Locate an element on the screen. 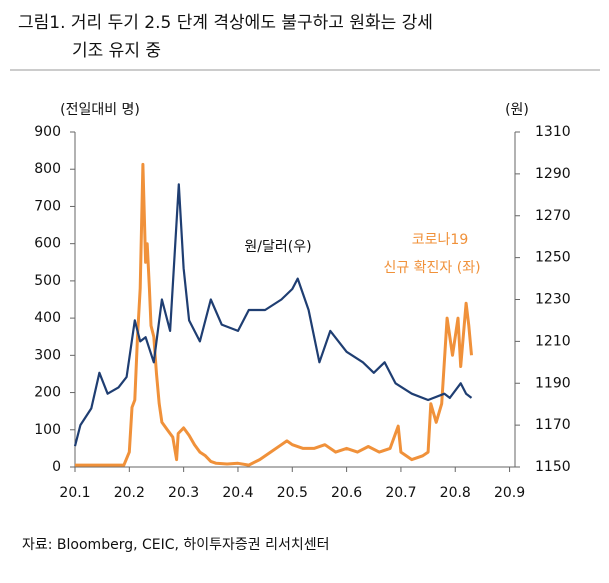 The image size is (609, 583). y2-tick-label: 1270 is located at coordinates (553, 216).